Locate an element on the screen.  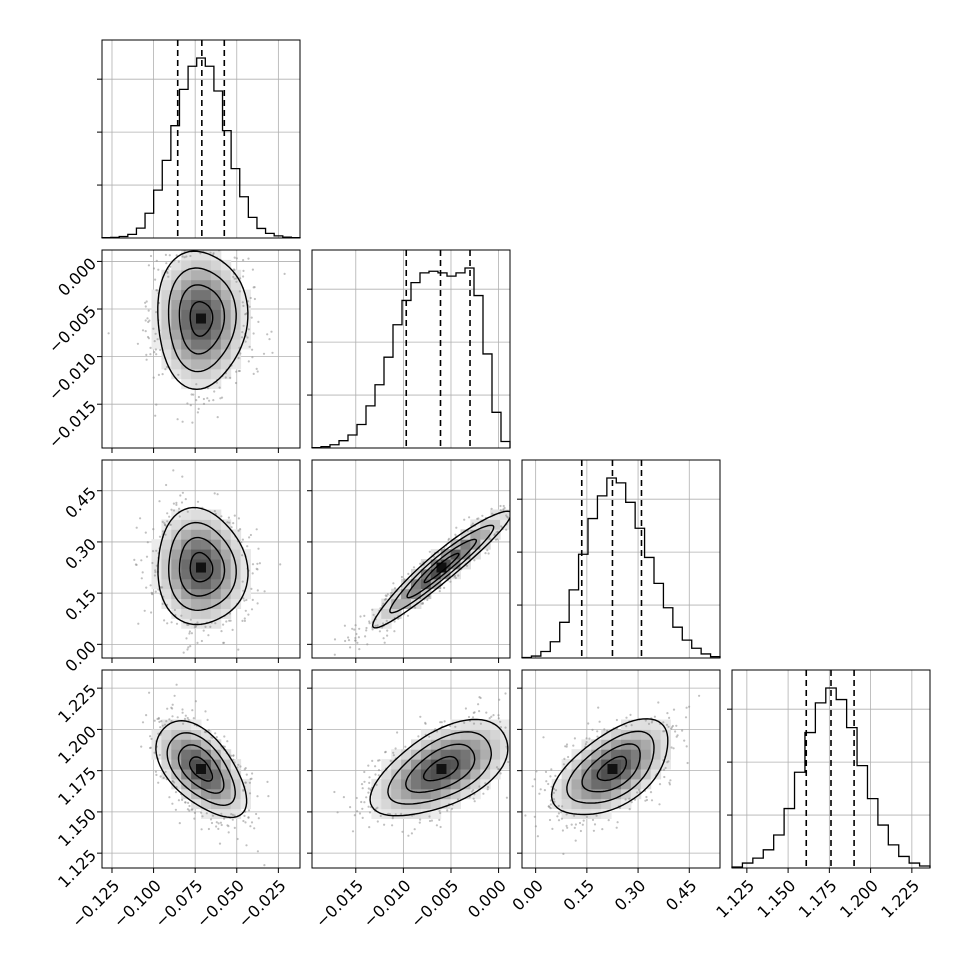
x-tick-label: 1.150 is located at coordinates (777, 899).